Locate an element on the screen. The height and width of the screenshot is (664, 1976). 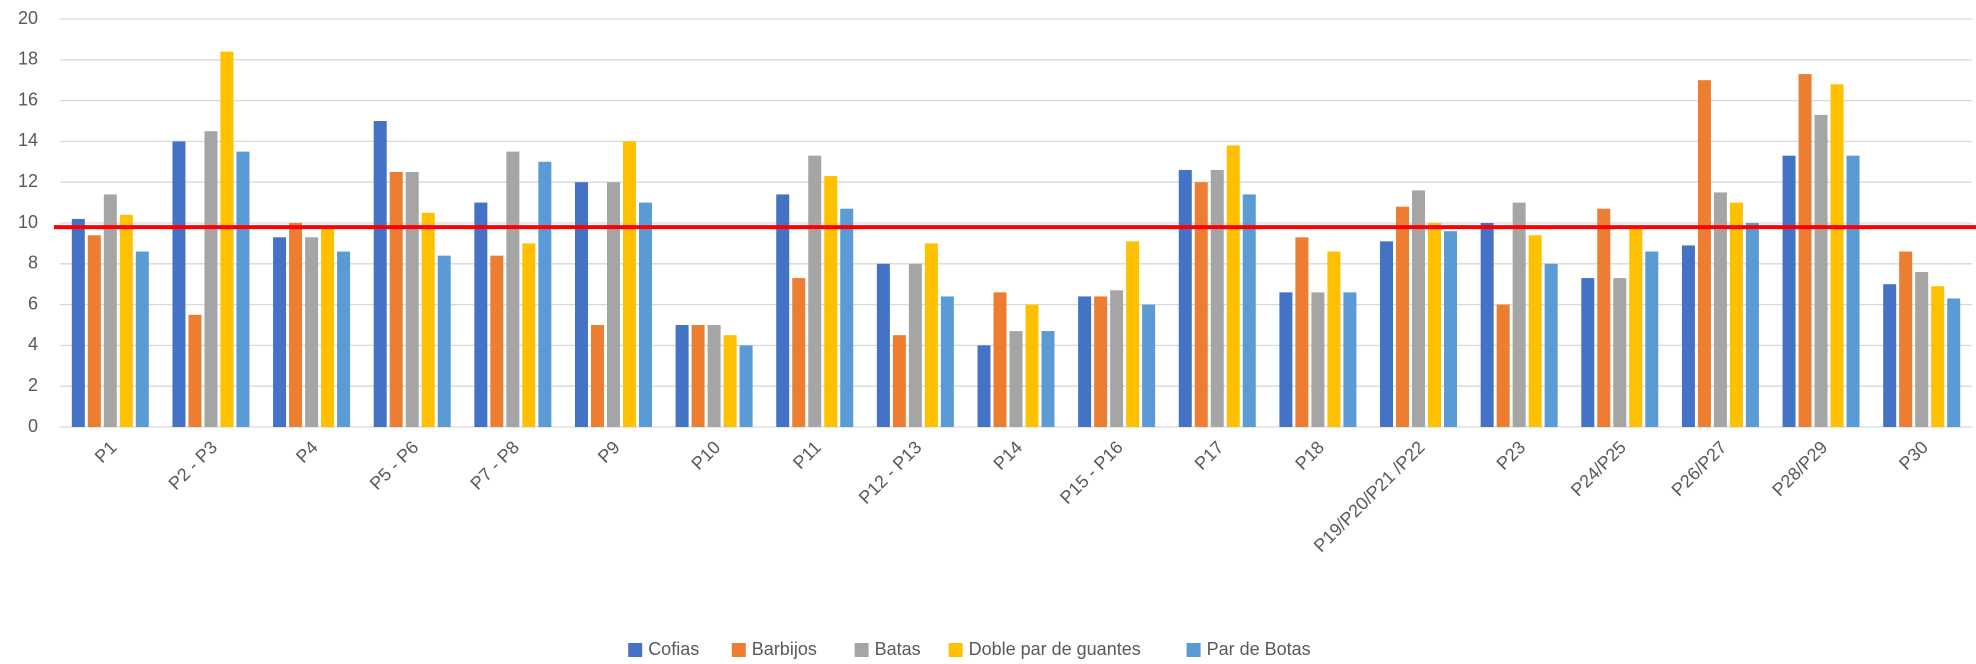
x-tick-label: P11 is located at coordinates (807, 455).